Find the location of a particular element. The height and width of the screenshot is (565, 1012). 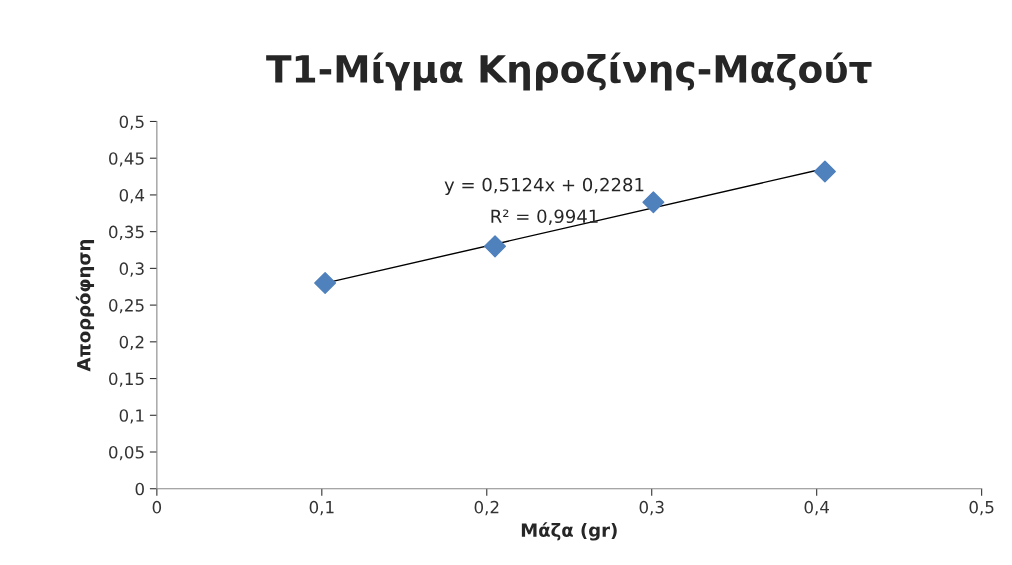

y-tick-label: 0,35 is located at coordinates (126, 232).